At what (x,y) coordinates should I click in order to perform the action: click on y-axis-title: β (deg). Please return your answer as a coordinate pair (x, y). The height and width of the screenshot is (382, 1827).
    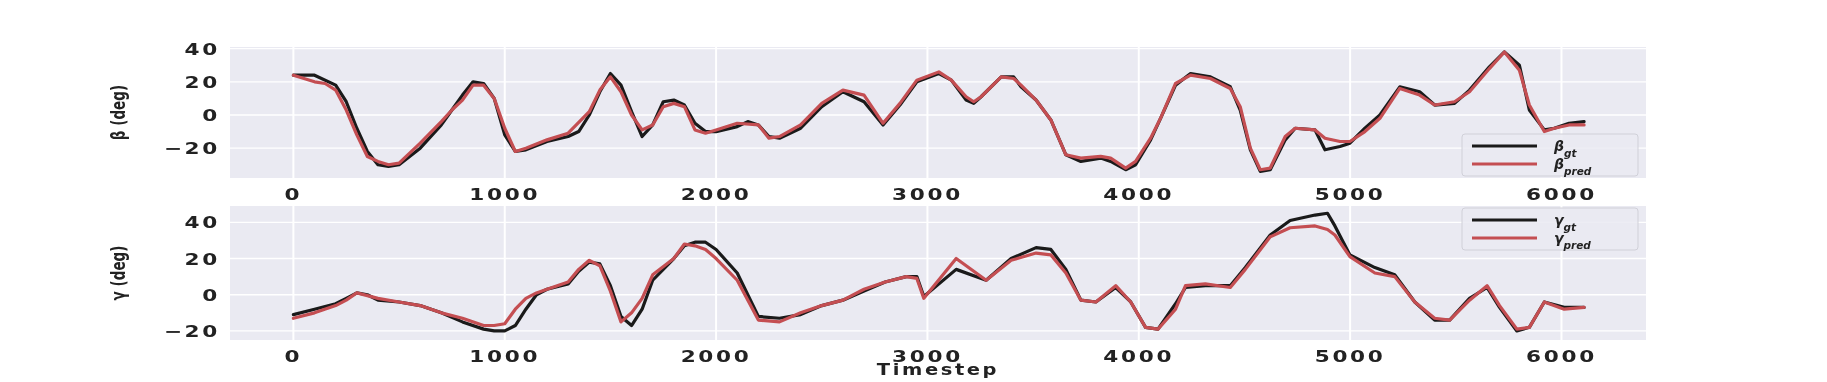
    Looking at the image, I should click on (118, 112).